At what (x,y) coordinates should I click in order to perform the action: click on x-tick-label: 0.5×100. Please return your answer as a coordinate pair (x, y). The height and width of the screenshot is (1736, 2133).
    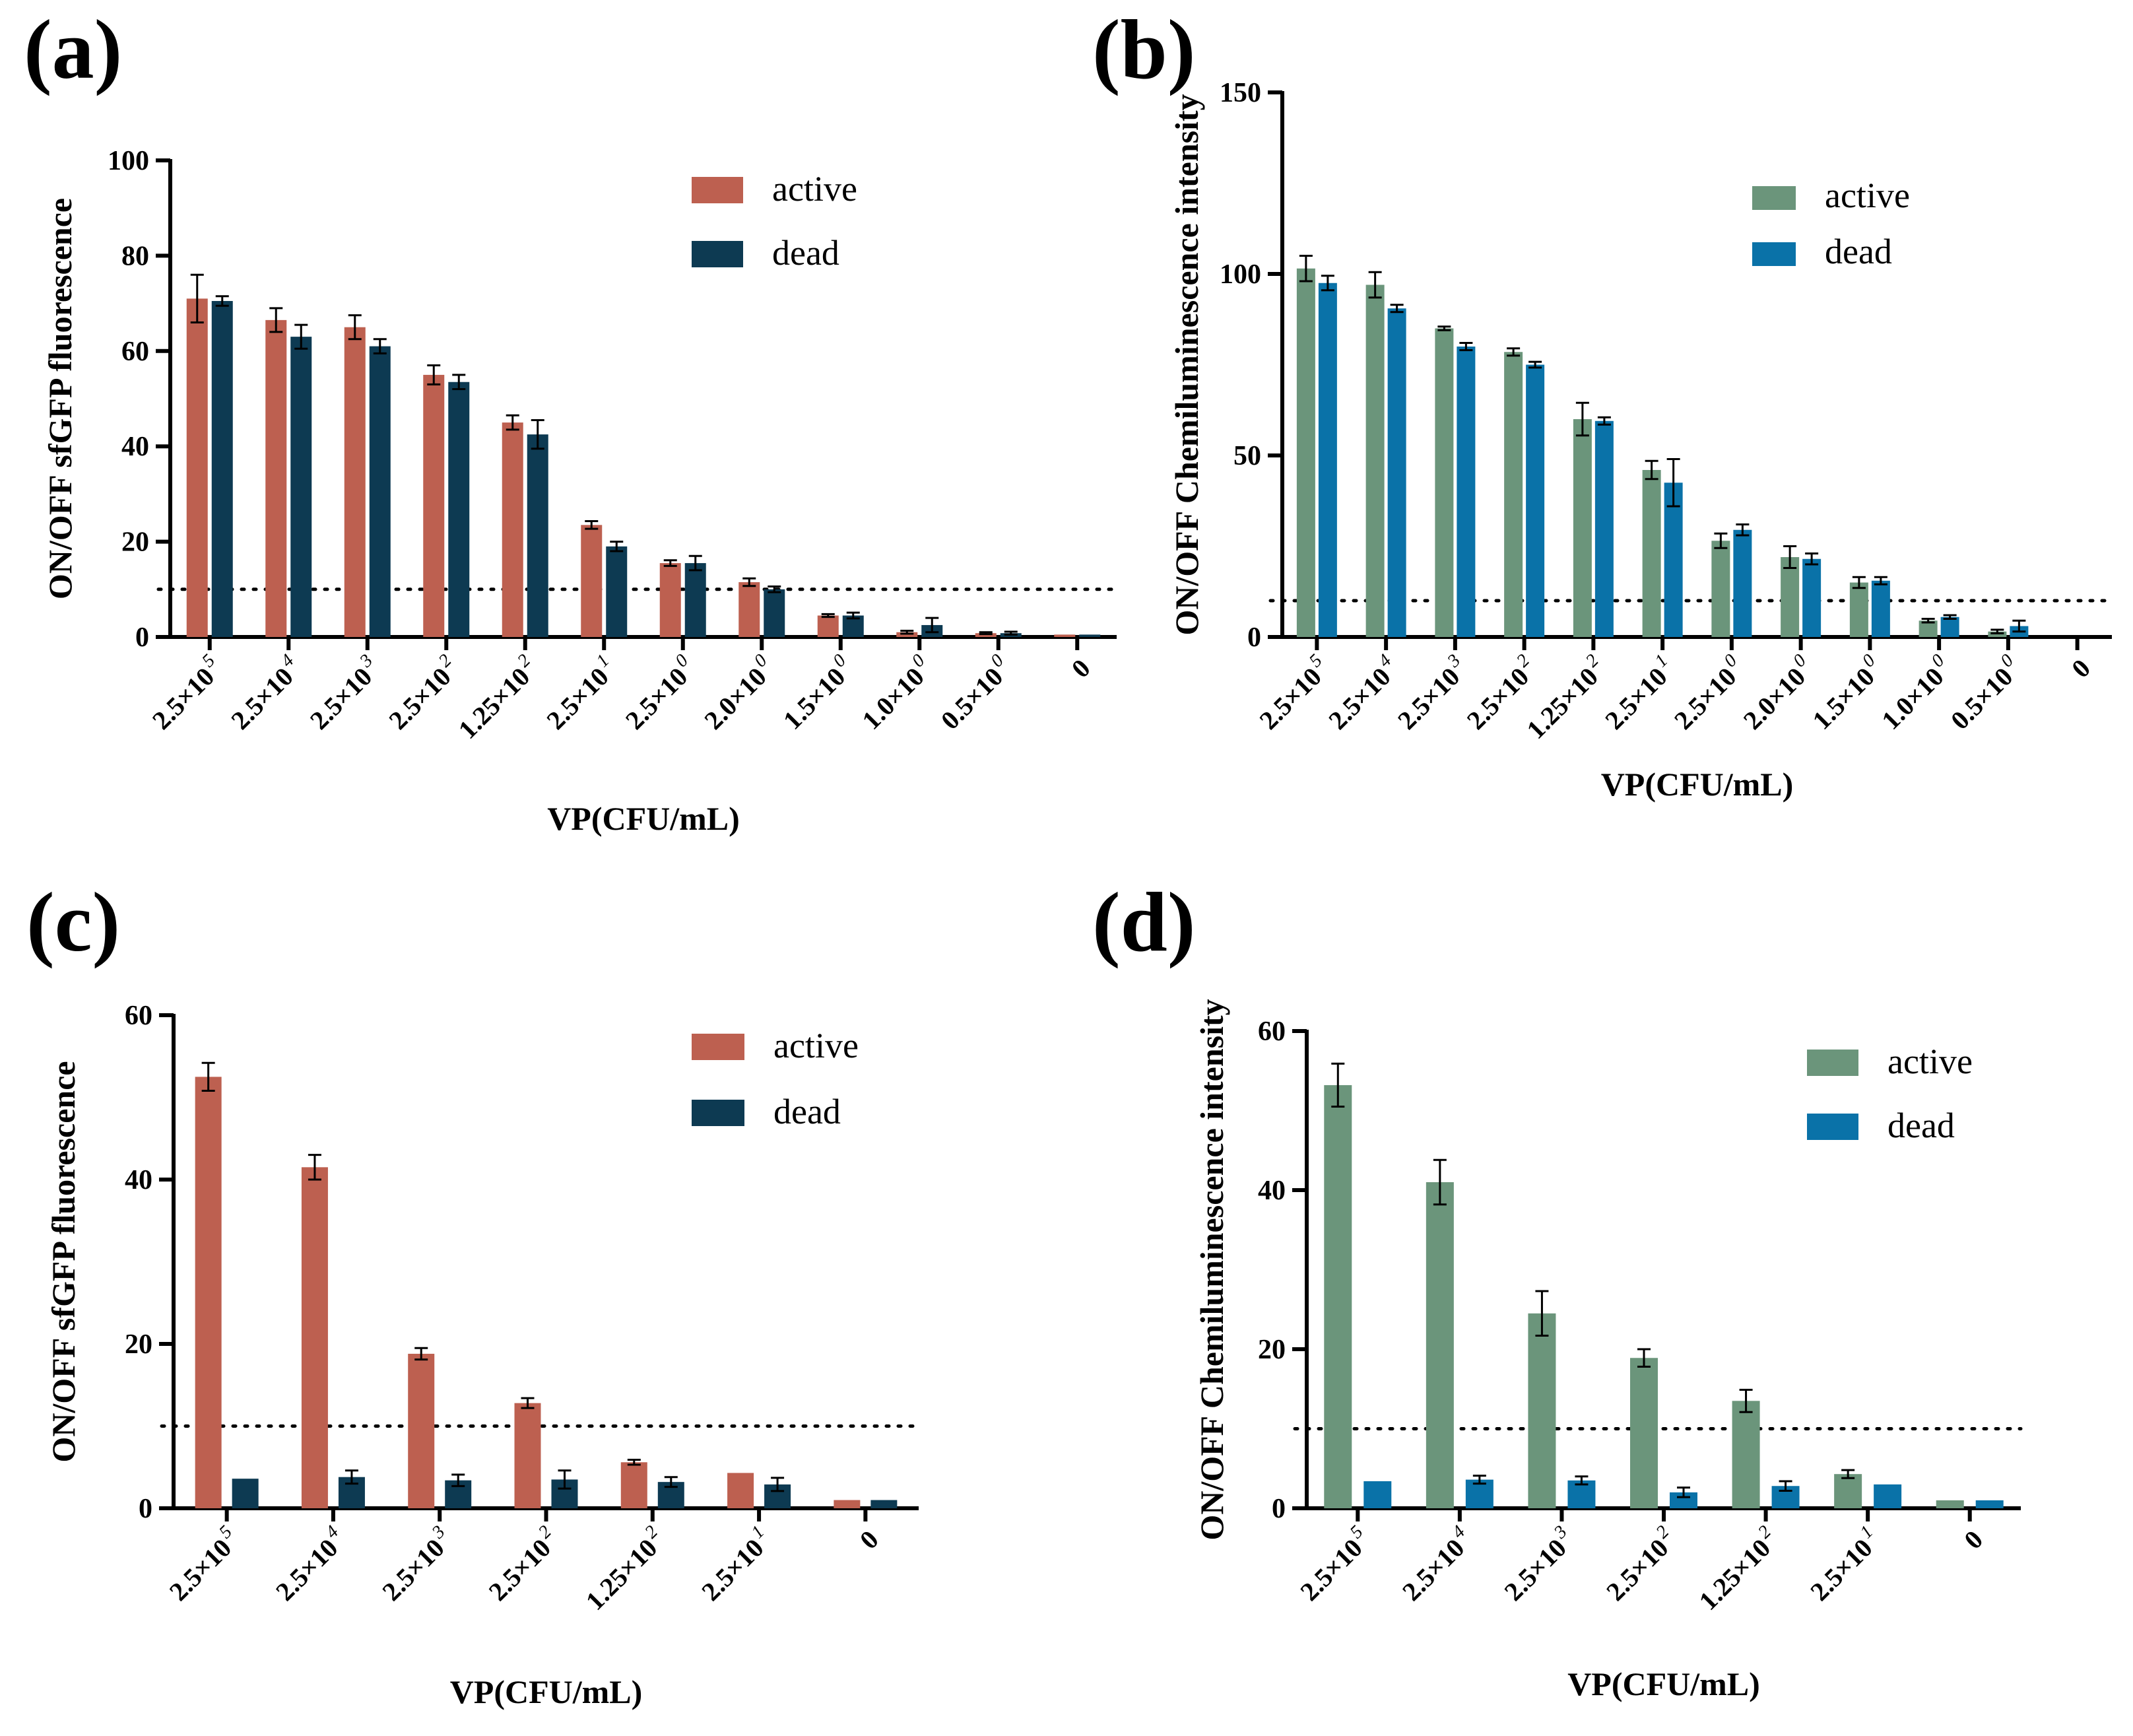
    Looking at the image, I should click on (1984, 692).